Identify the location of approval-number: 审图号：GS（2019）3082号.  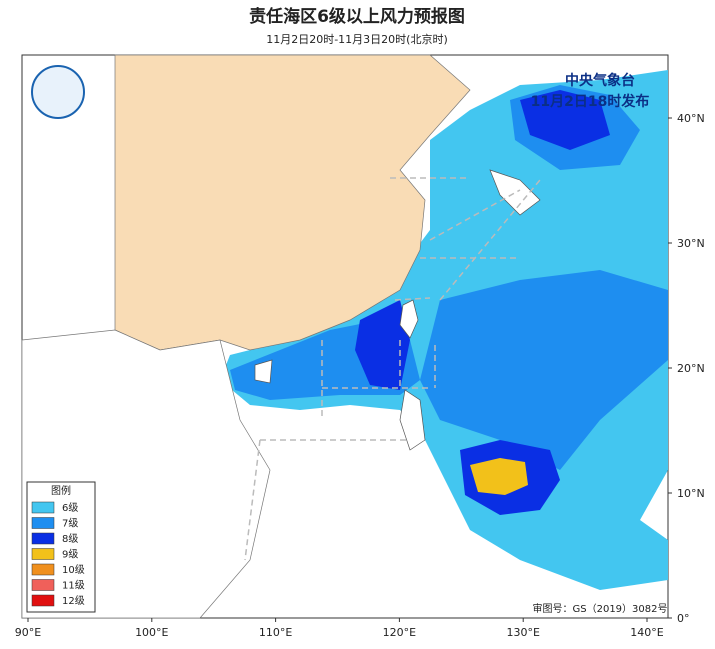
(600, 608).